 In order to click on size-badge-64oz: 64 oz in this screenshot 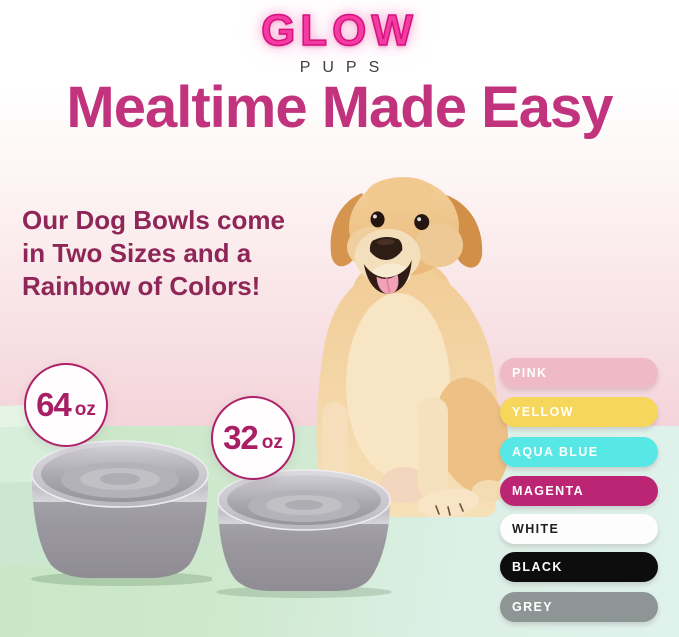, I will do `click(66, 405)`.